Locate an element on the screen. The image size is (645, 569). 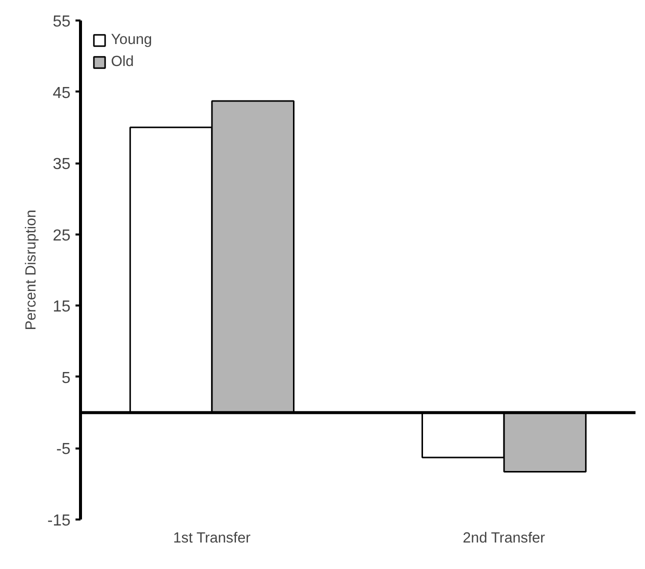
y-tick-label: 5 is located at coordinates (66, 378).